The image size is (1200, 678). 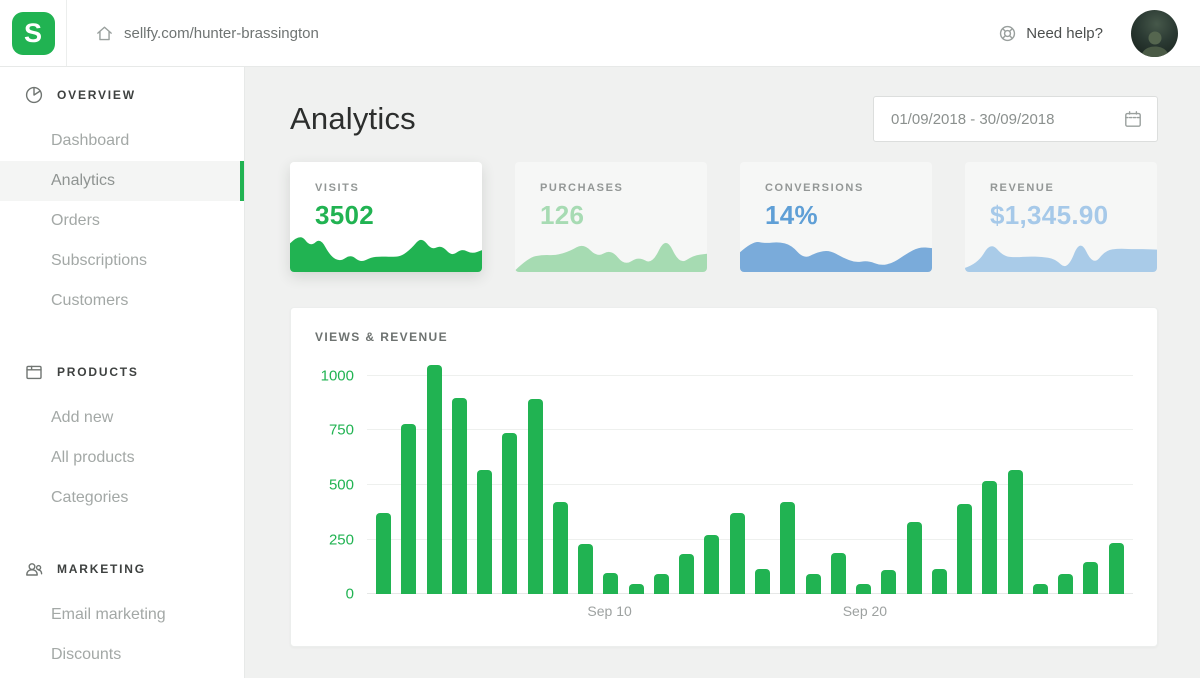 I want to click on stat-card-purchases: PURCHASES 126, so click(x=611, y=217).